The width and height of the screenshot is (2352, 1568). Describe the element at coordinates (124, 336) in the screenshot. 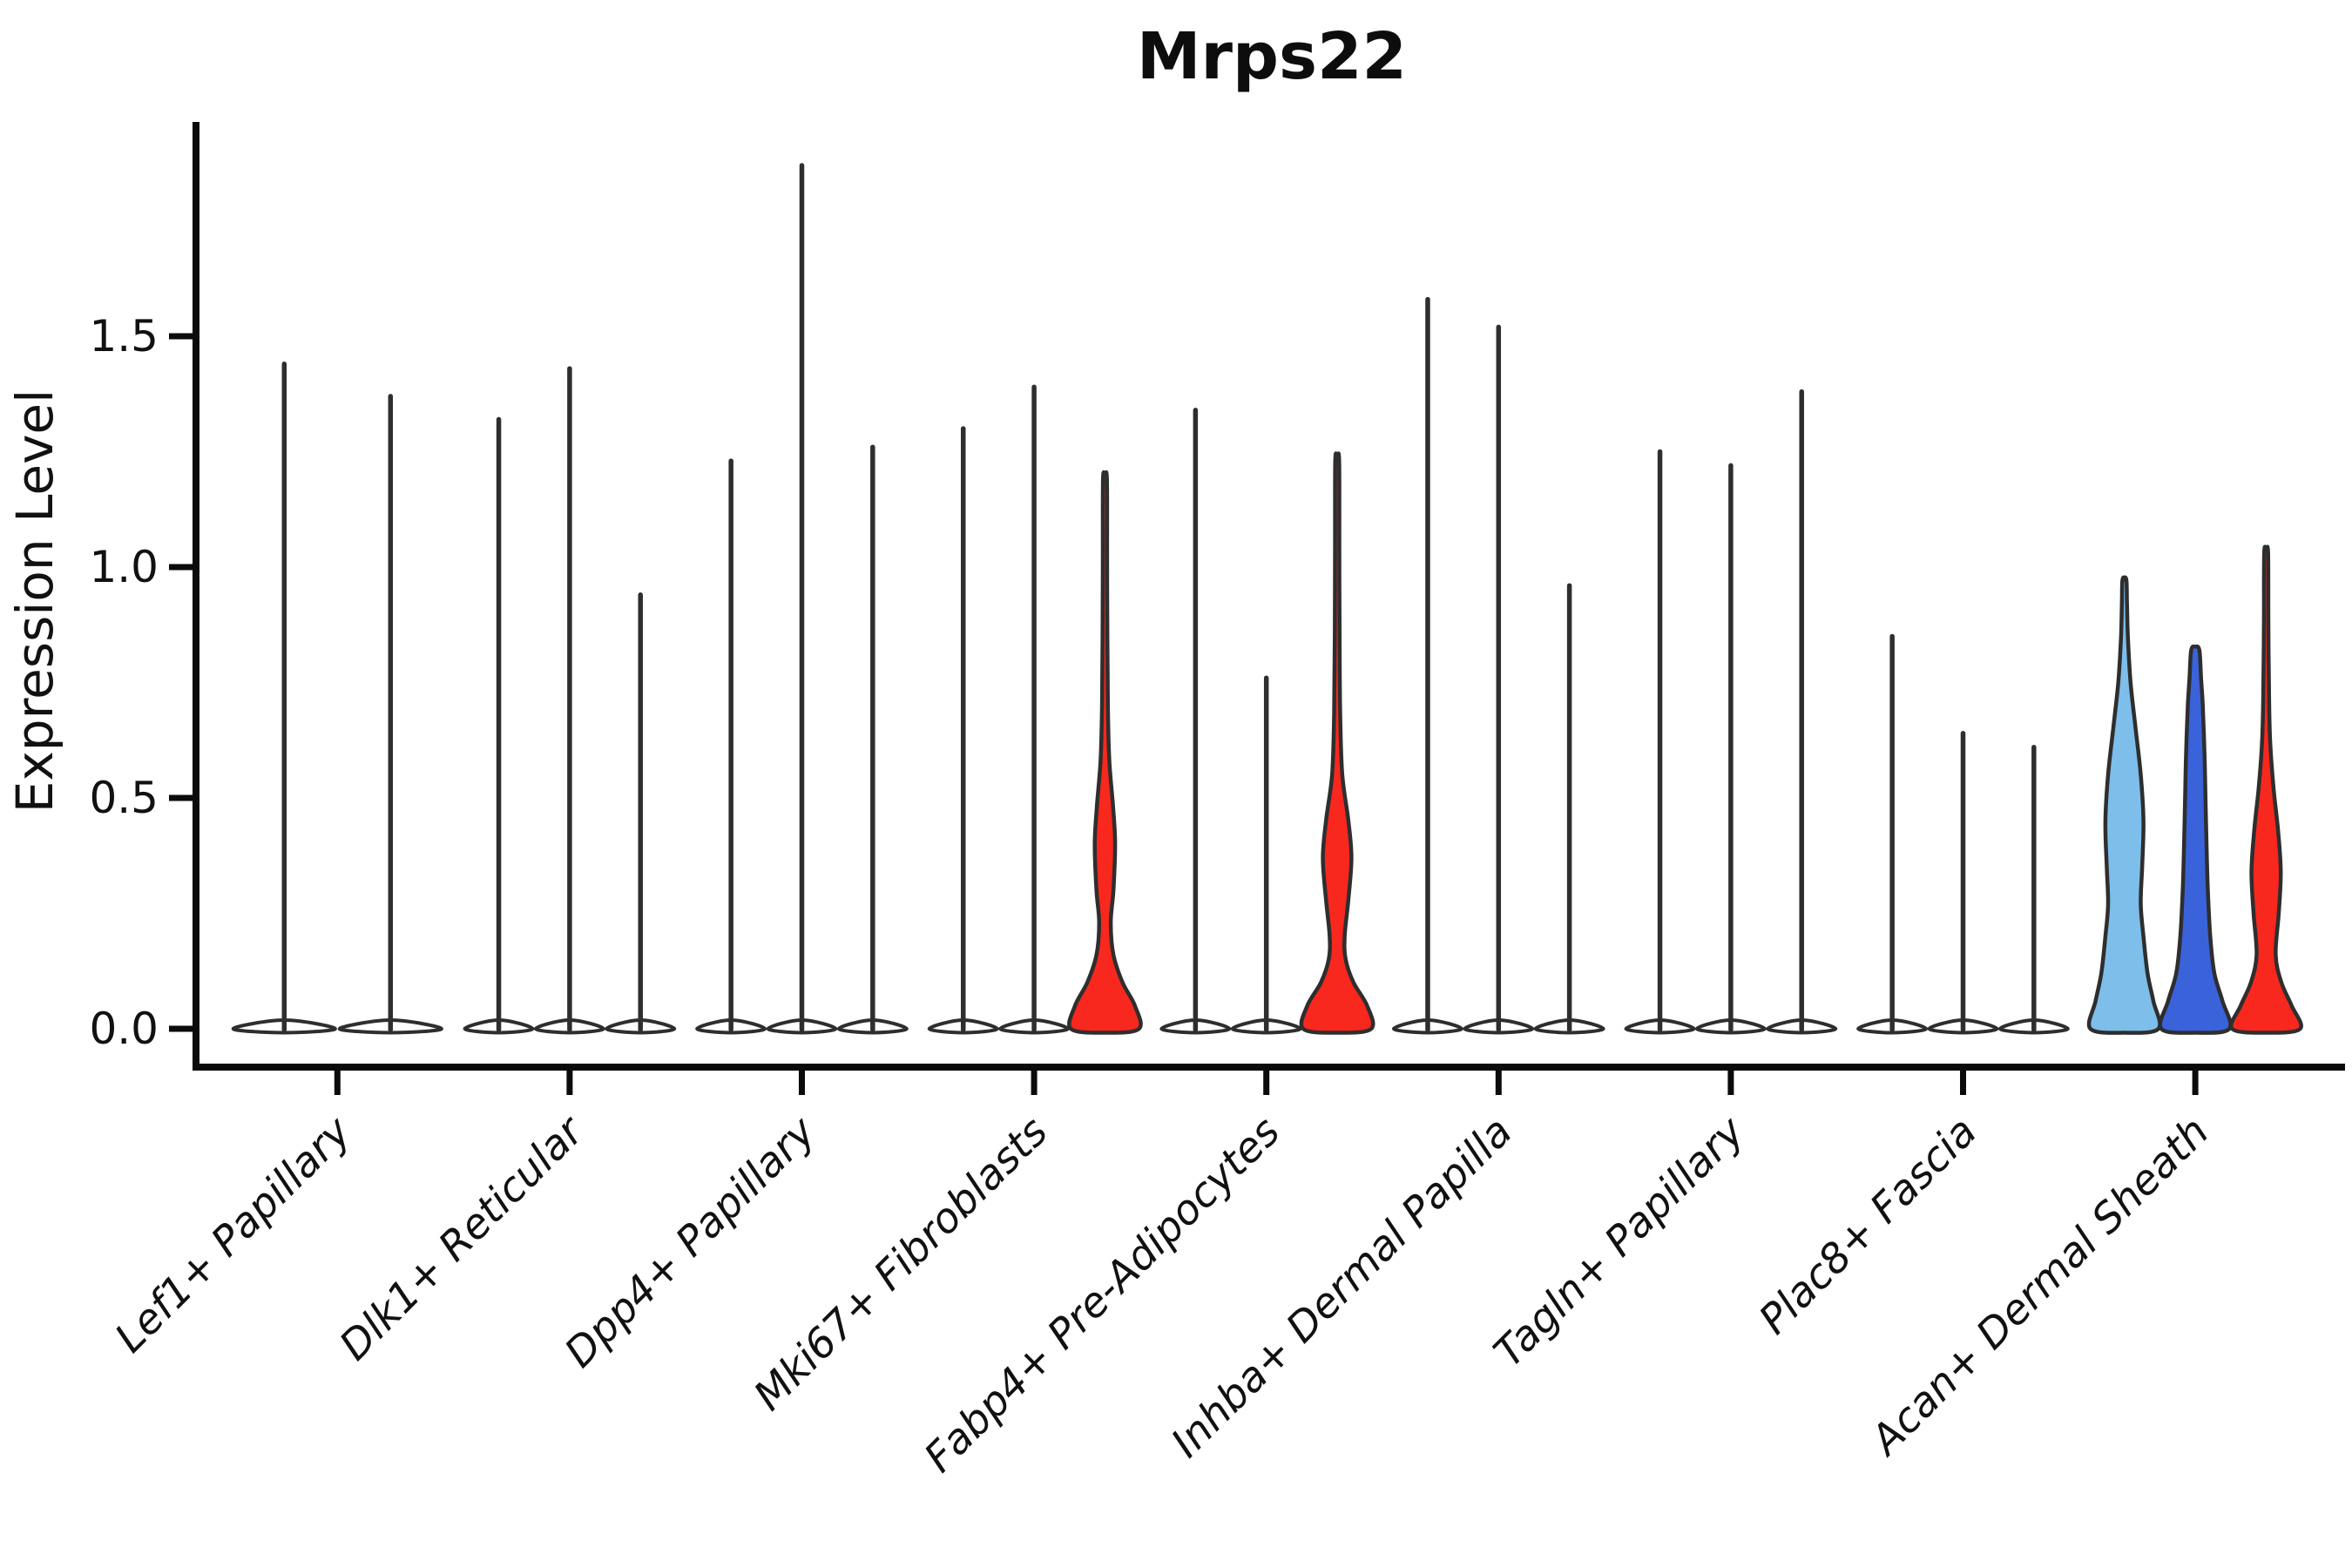

I see `y-tick-label: 1.5` at that location.